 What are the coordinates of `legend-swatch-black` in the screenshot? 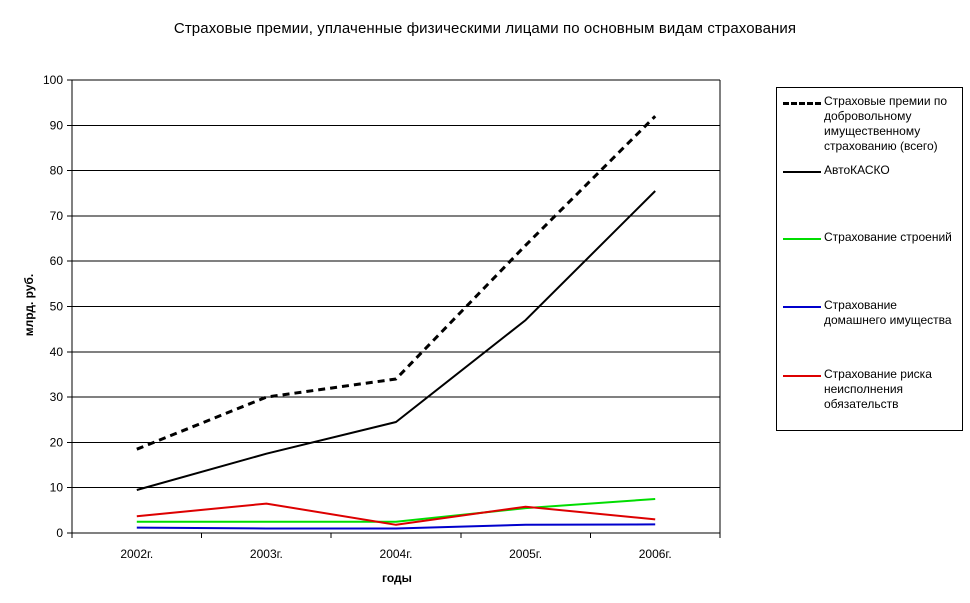 It's located at (802, 172).